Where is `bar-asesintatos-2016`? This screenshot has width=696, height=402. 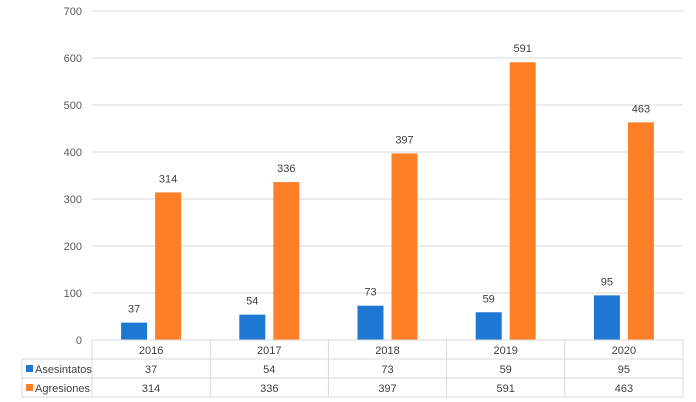 bar-asesintatos-2016 is located at coordinates (134, 331).